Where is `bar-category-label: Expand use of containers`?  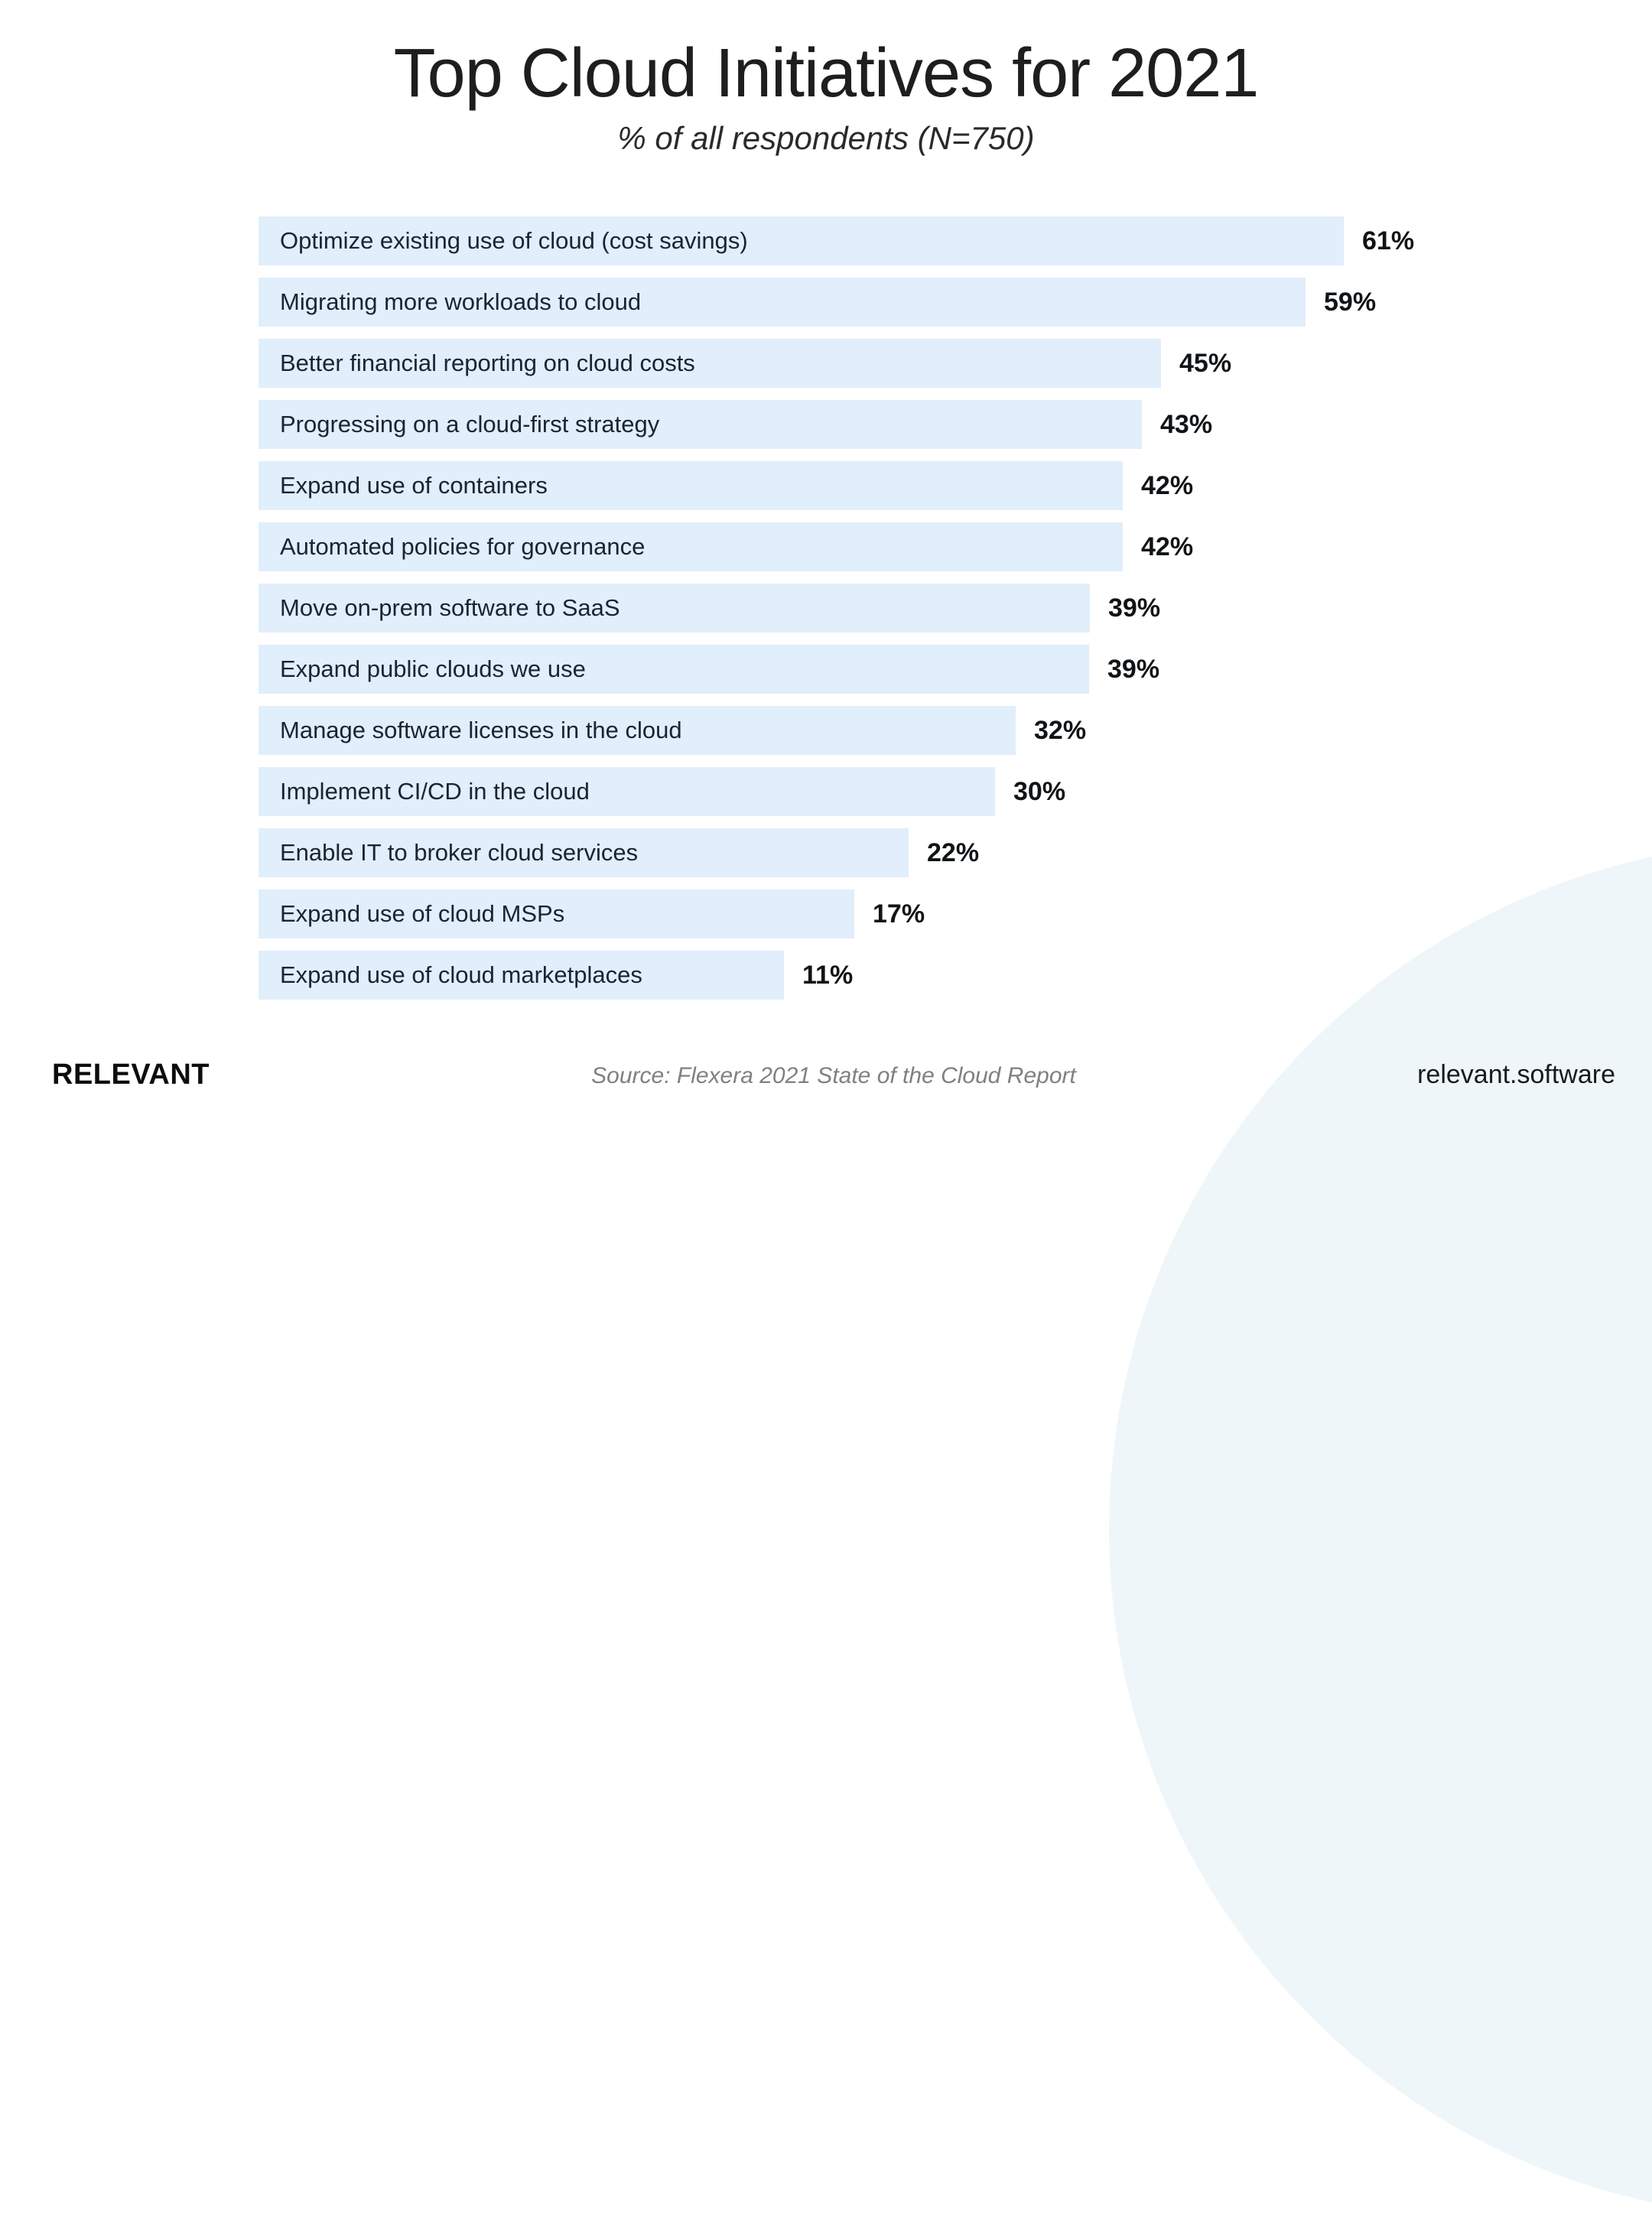 bar-category-label: Expand use of containers is located at coordinates (414, 485).